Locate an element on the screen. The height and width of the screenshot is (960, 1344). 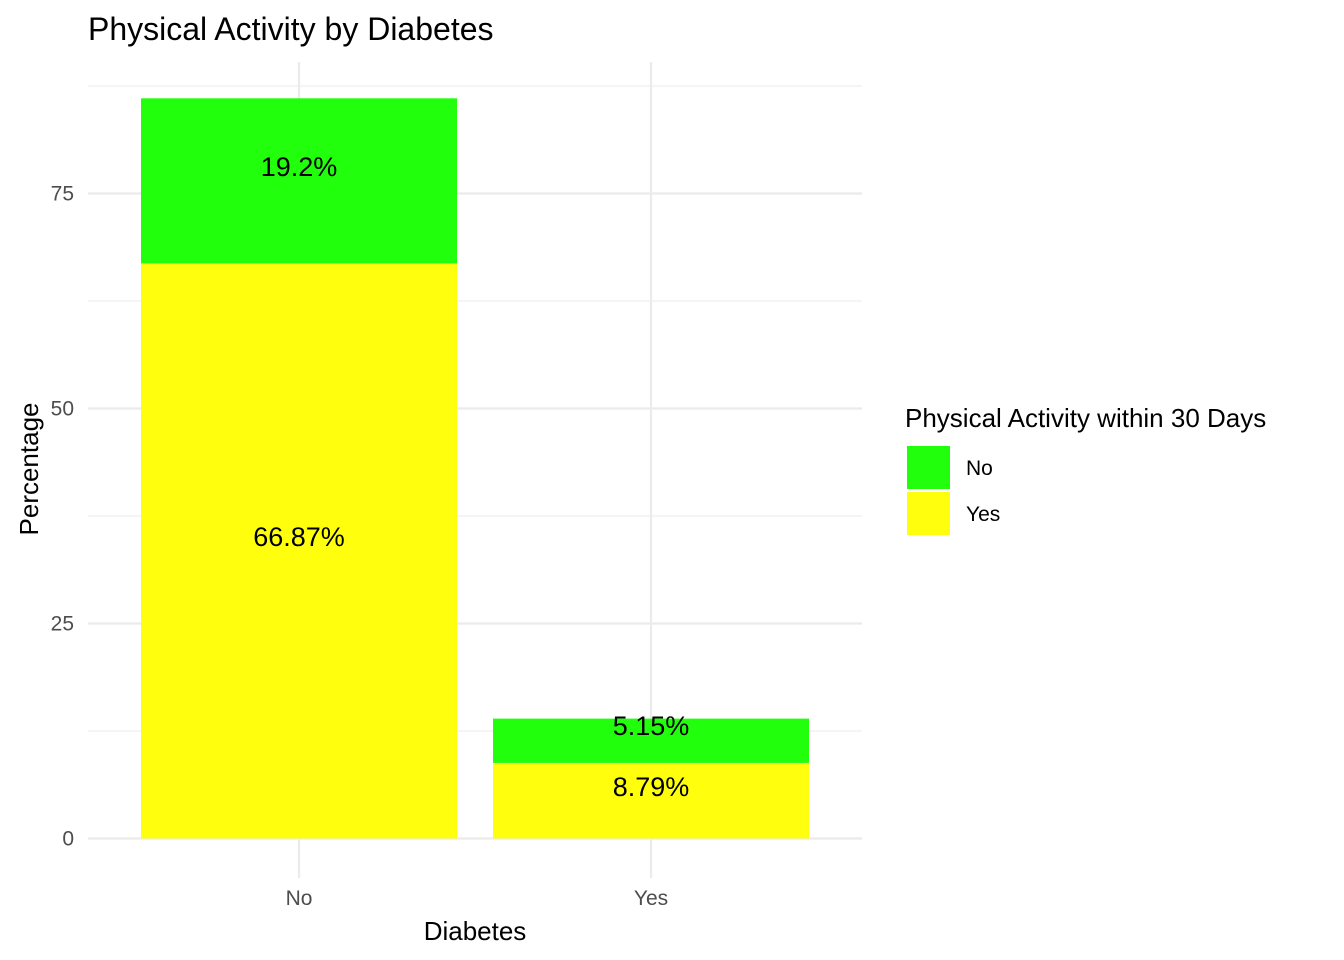
legend-label-yes: Yes is located at coordinates (983, 514).